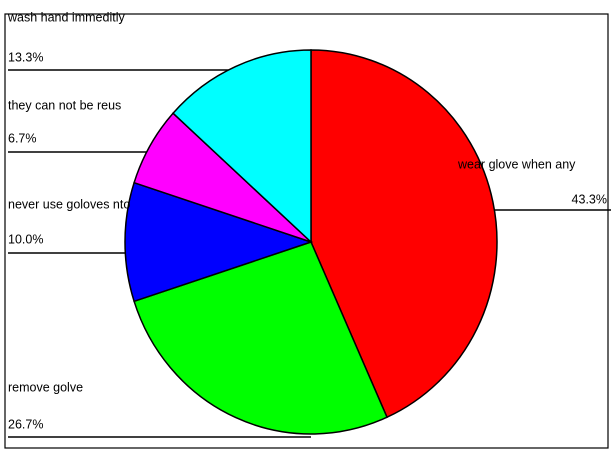  Describe the element at coordinates (64, 105) in the screenshot. I see `slice-label: they can not be reus` at that location.